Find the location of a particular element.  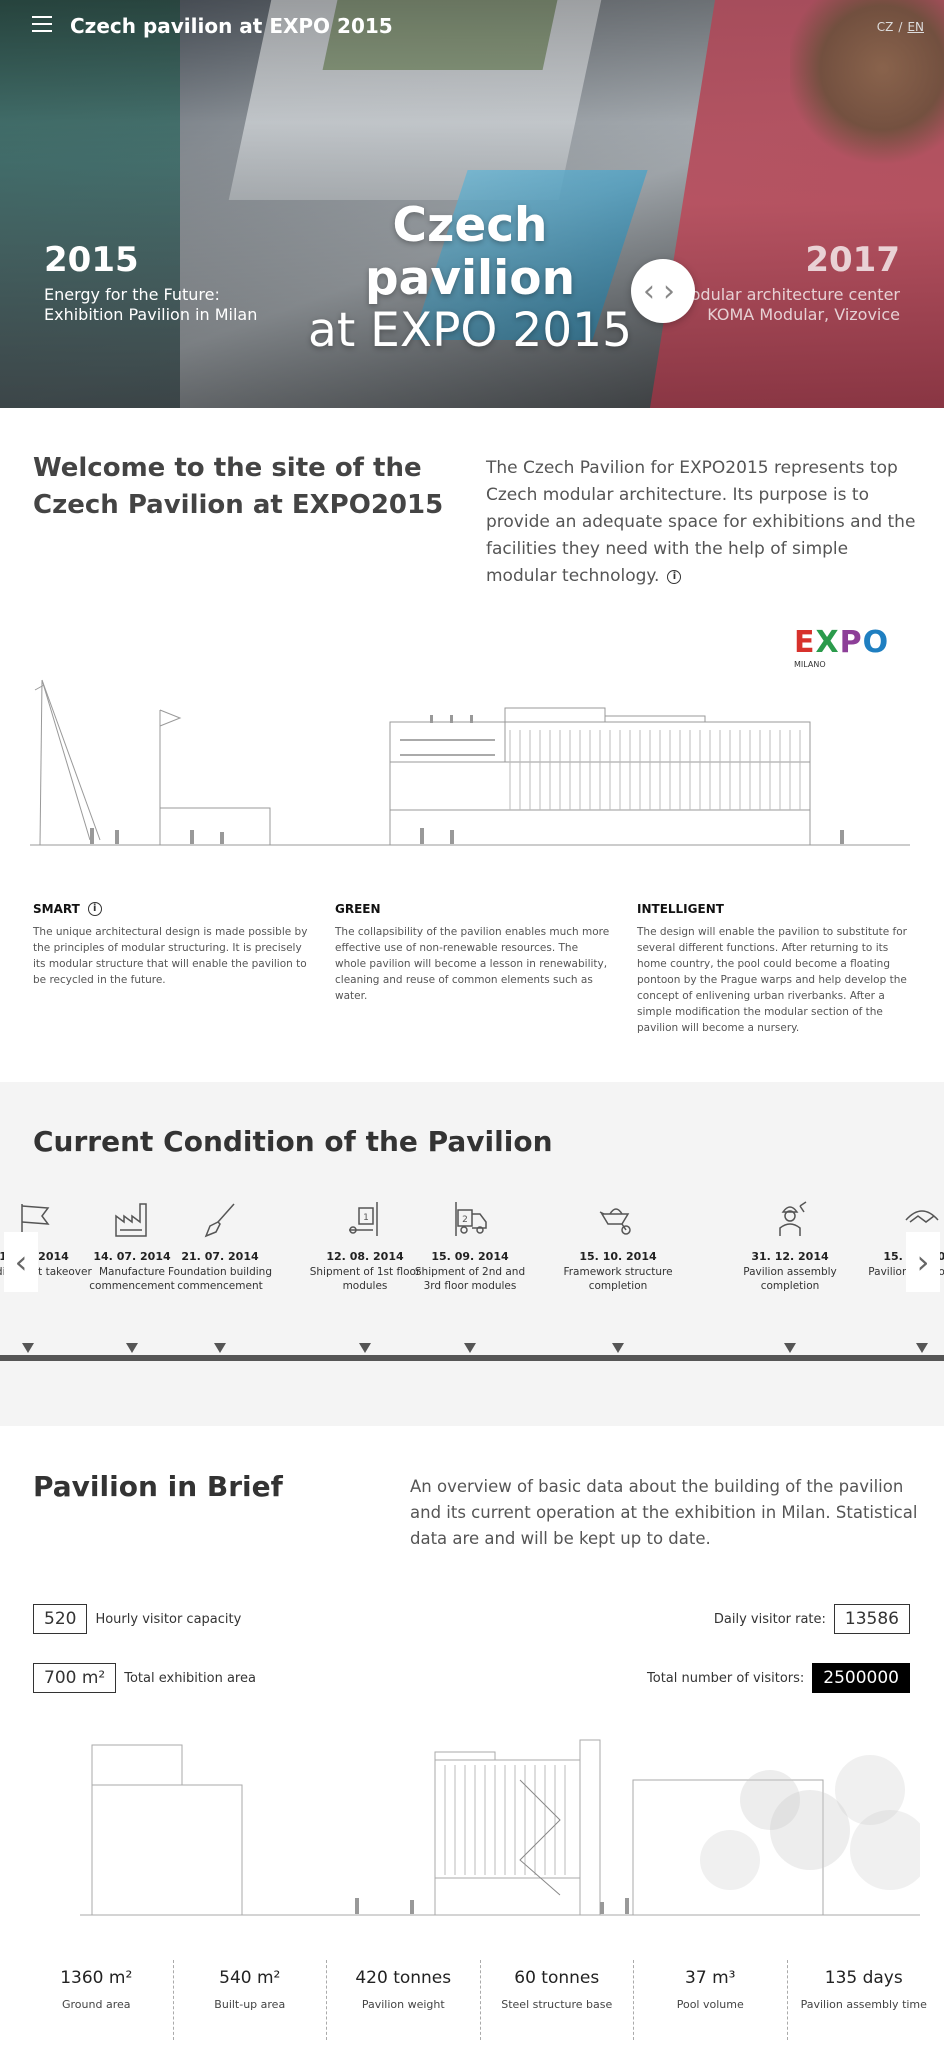

chevron-left-icon: ‹ is located at coordinates (21, 1262).